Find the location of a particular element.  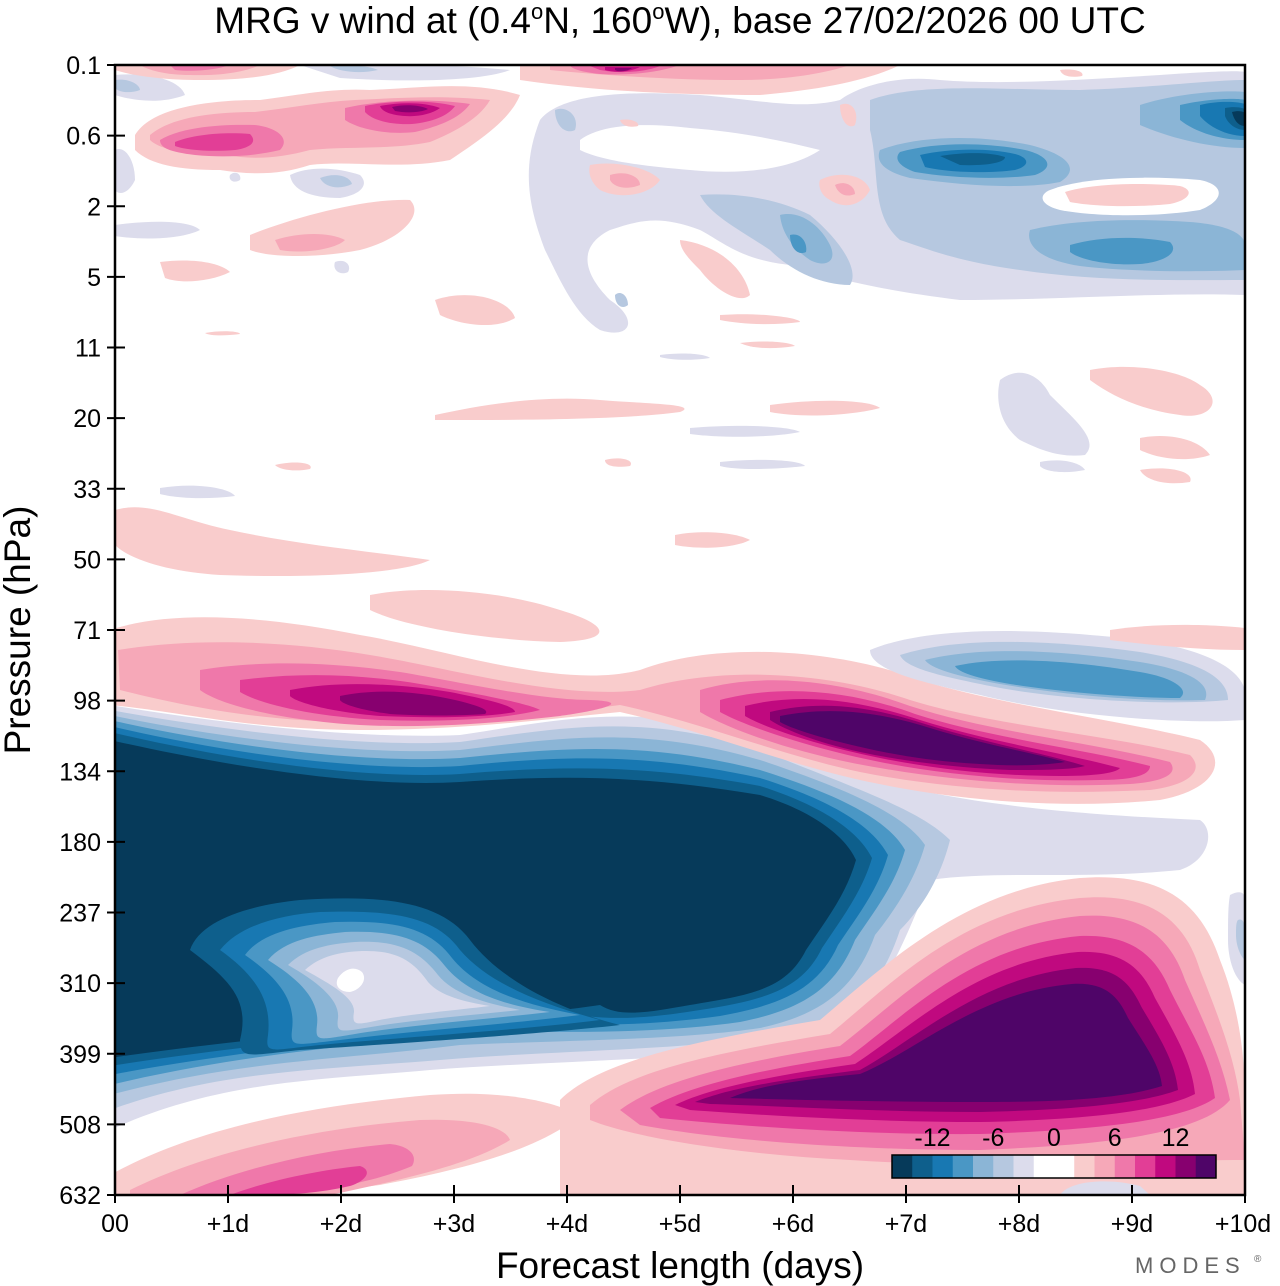

positive-lobe-lower is located at coordinates (902, 1036).